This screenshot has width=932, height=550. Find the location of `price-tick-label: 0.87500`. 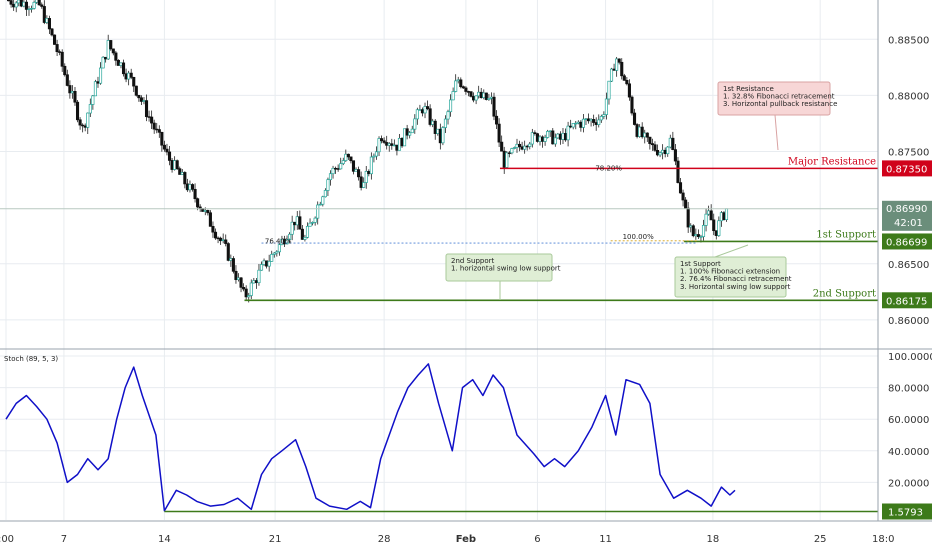

price-tick-label: 0.87500 is located at coordinates (908, 153).